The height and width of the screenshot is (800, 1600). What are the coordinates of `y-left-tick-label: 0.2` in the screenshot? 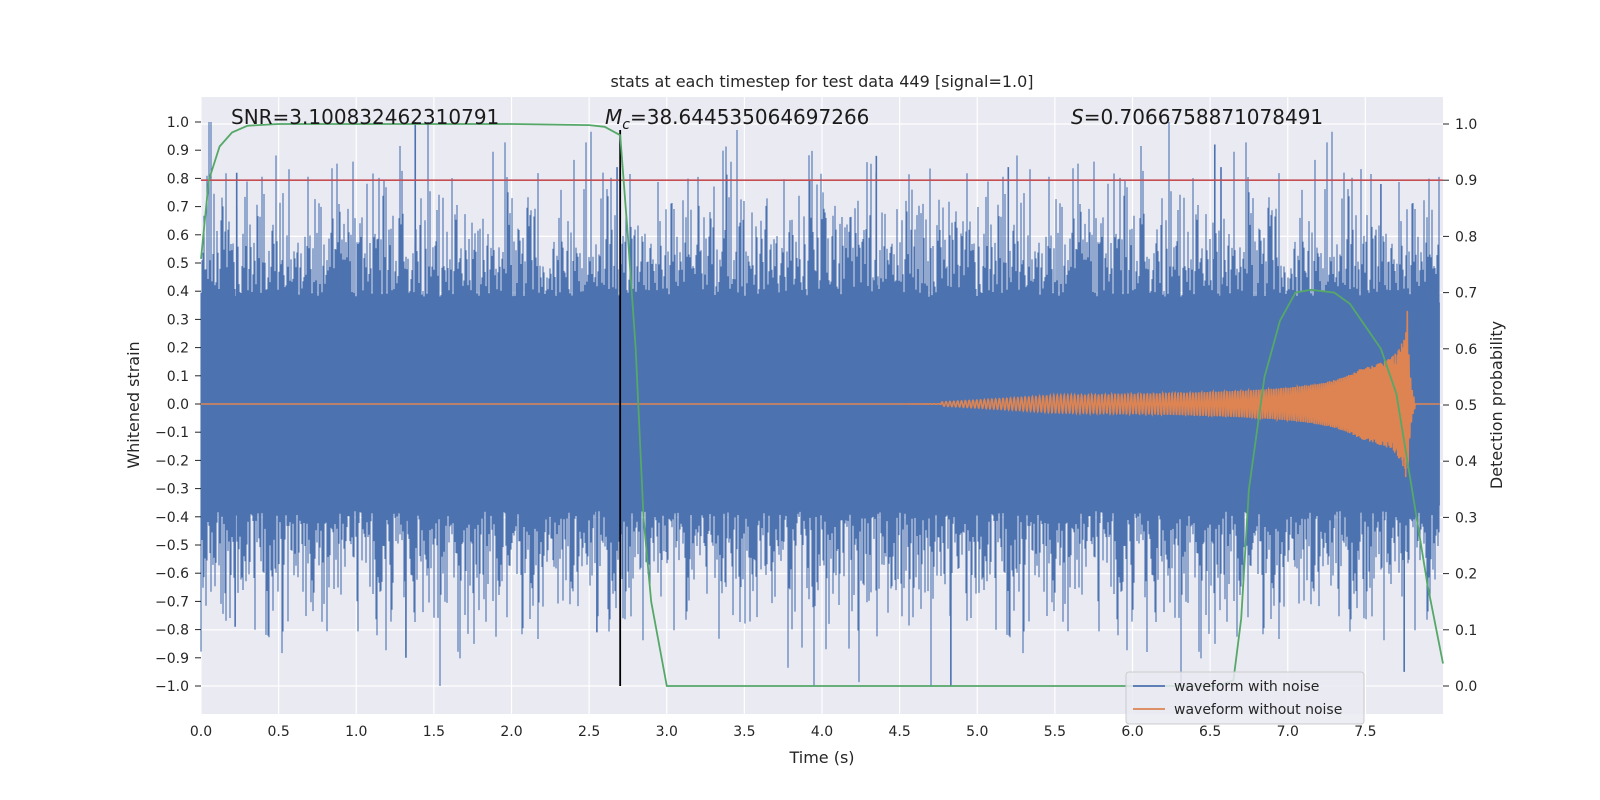 It's located at (178, 349).